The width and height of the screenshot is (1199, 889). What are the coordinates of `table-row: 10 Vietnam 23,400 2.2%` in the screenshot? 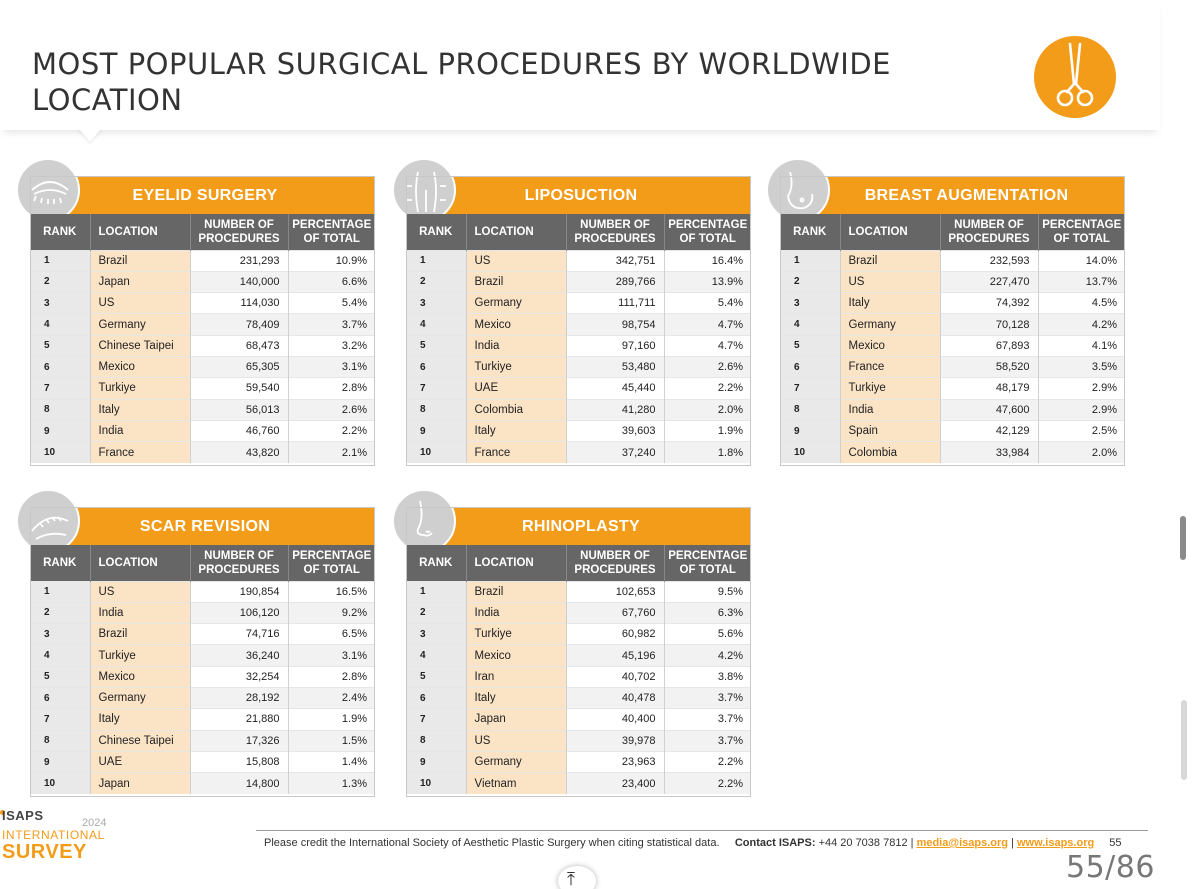 It's located at (578, 783).